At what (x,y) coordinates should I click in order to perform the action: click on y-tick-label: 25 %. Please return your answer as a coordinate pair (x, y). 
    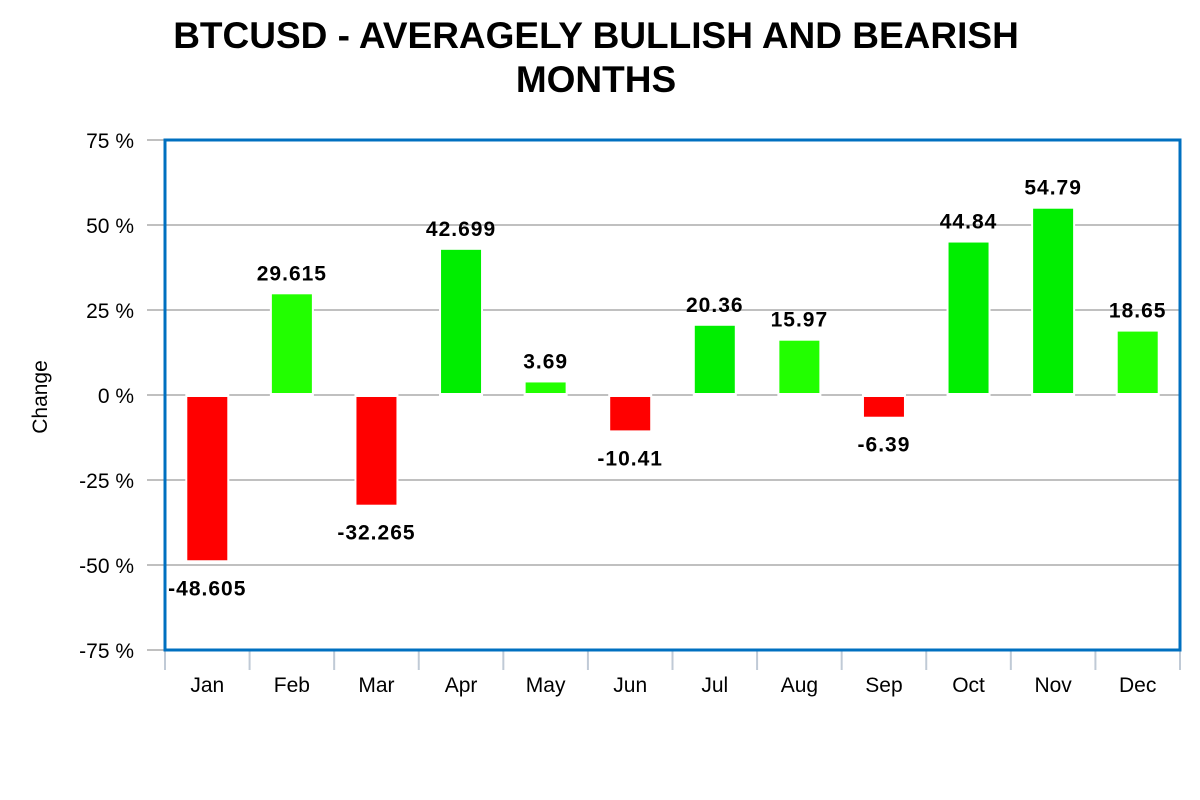
    Looking at the image, I should click on (110, 311).